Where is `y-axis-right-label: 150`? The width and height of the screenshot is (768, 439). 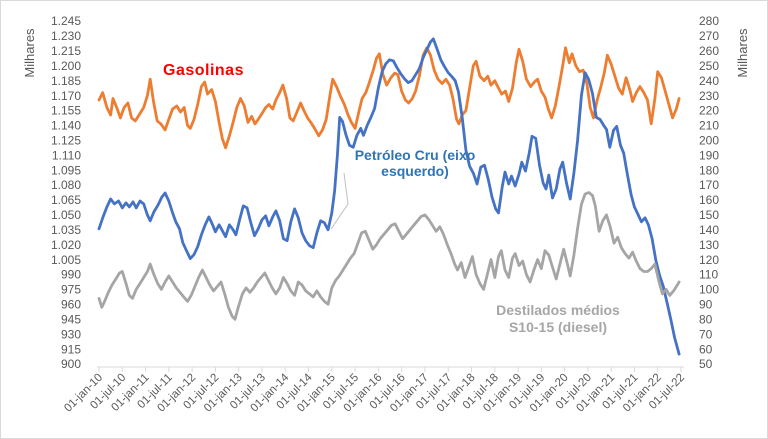 y-axis-right-label: 150 is located at coordinates (709, 215).